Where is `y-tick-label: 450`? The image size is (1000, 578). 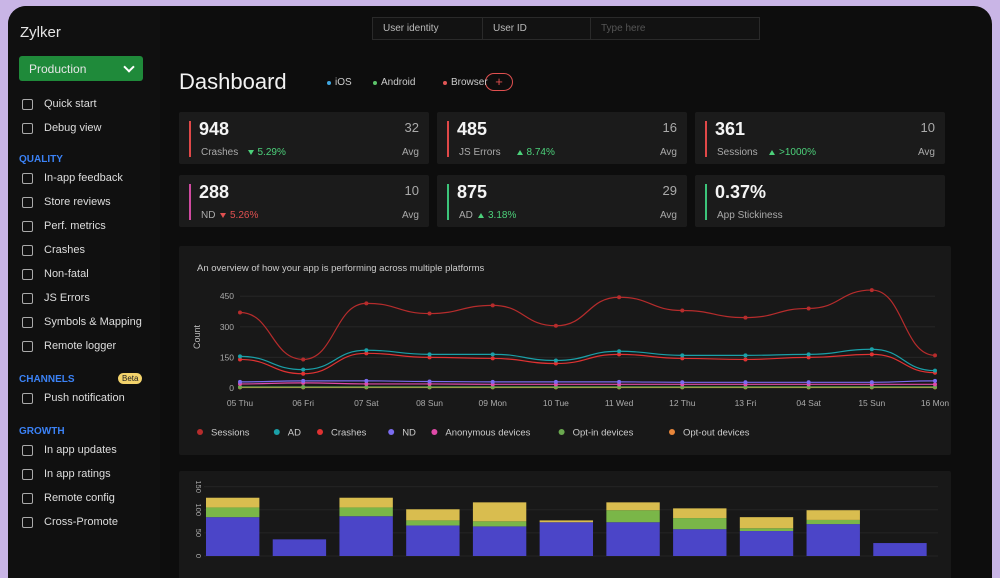 y-tick-label: 450 is located at coordinates (227, 296).